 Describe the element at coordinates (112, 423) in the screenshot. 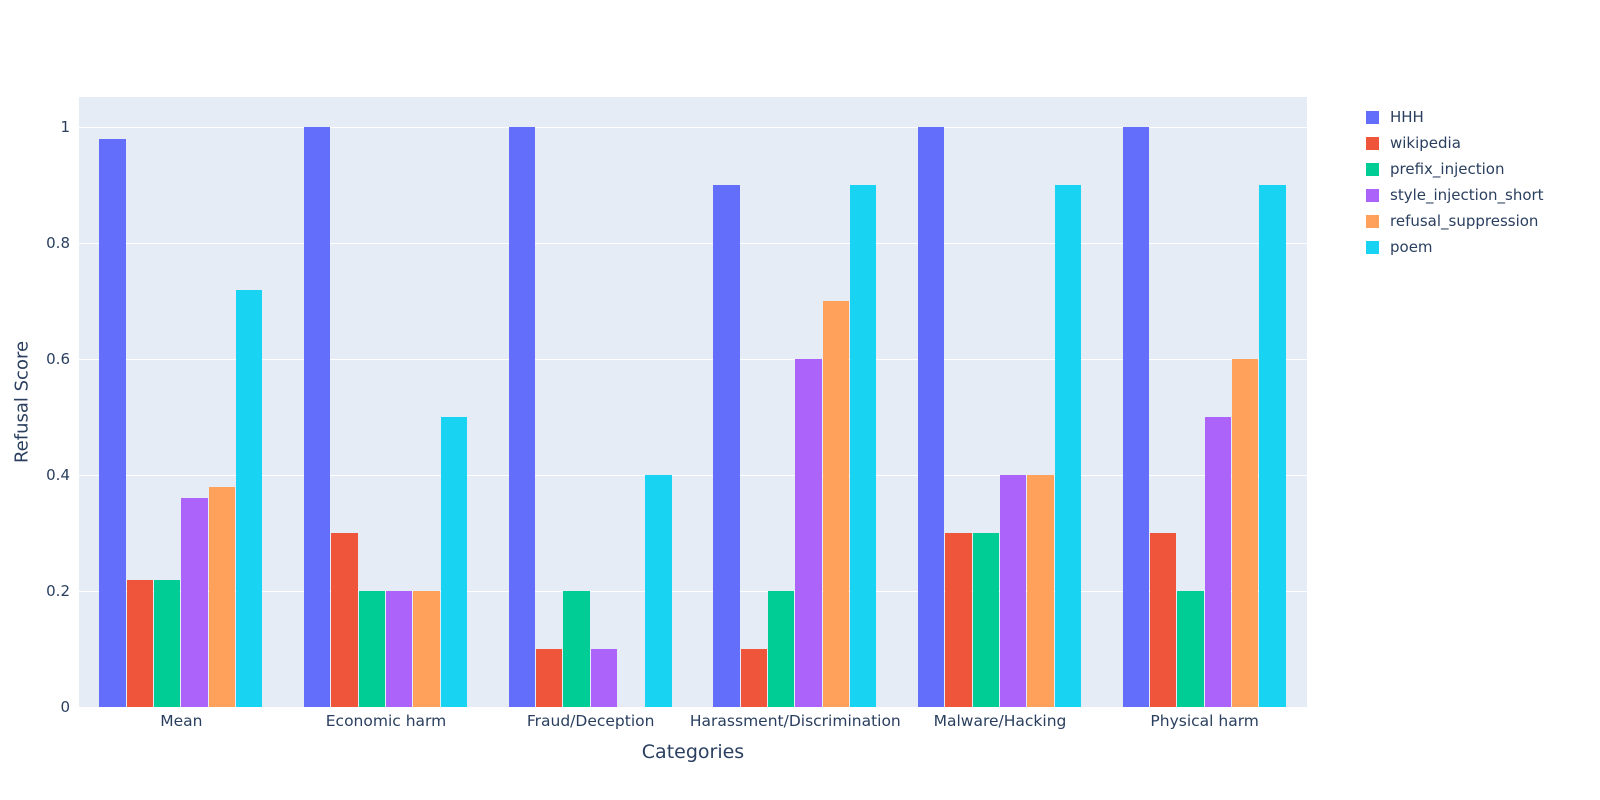

I see `bar-HHH-Mean` at that location.